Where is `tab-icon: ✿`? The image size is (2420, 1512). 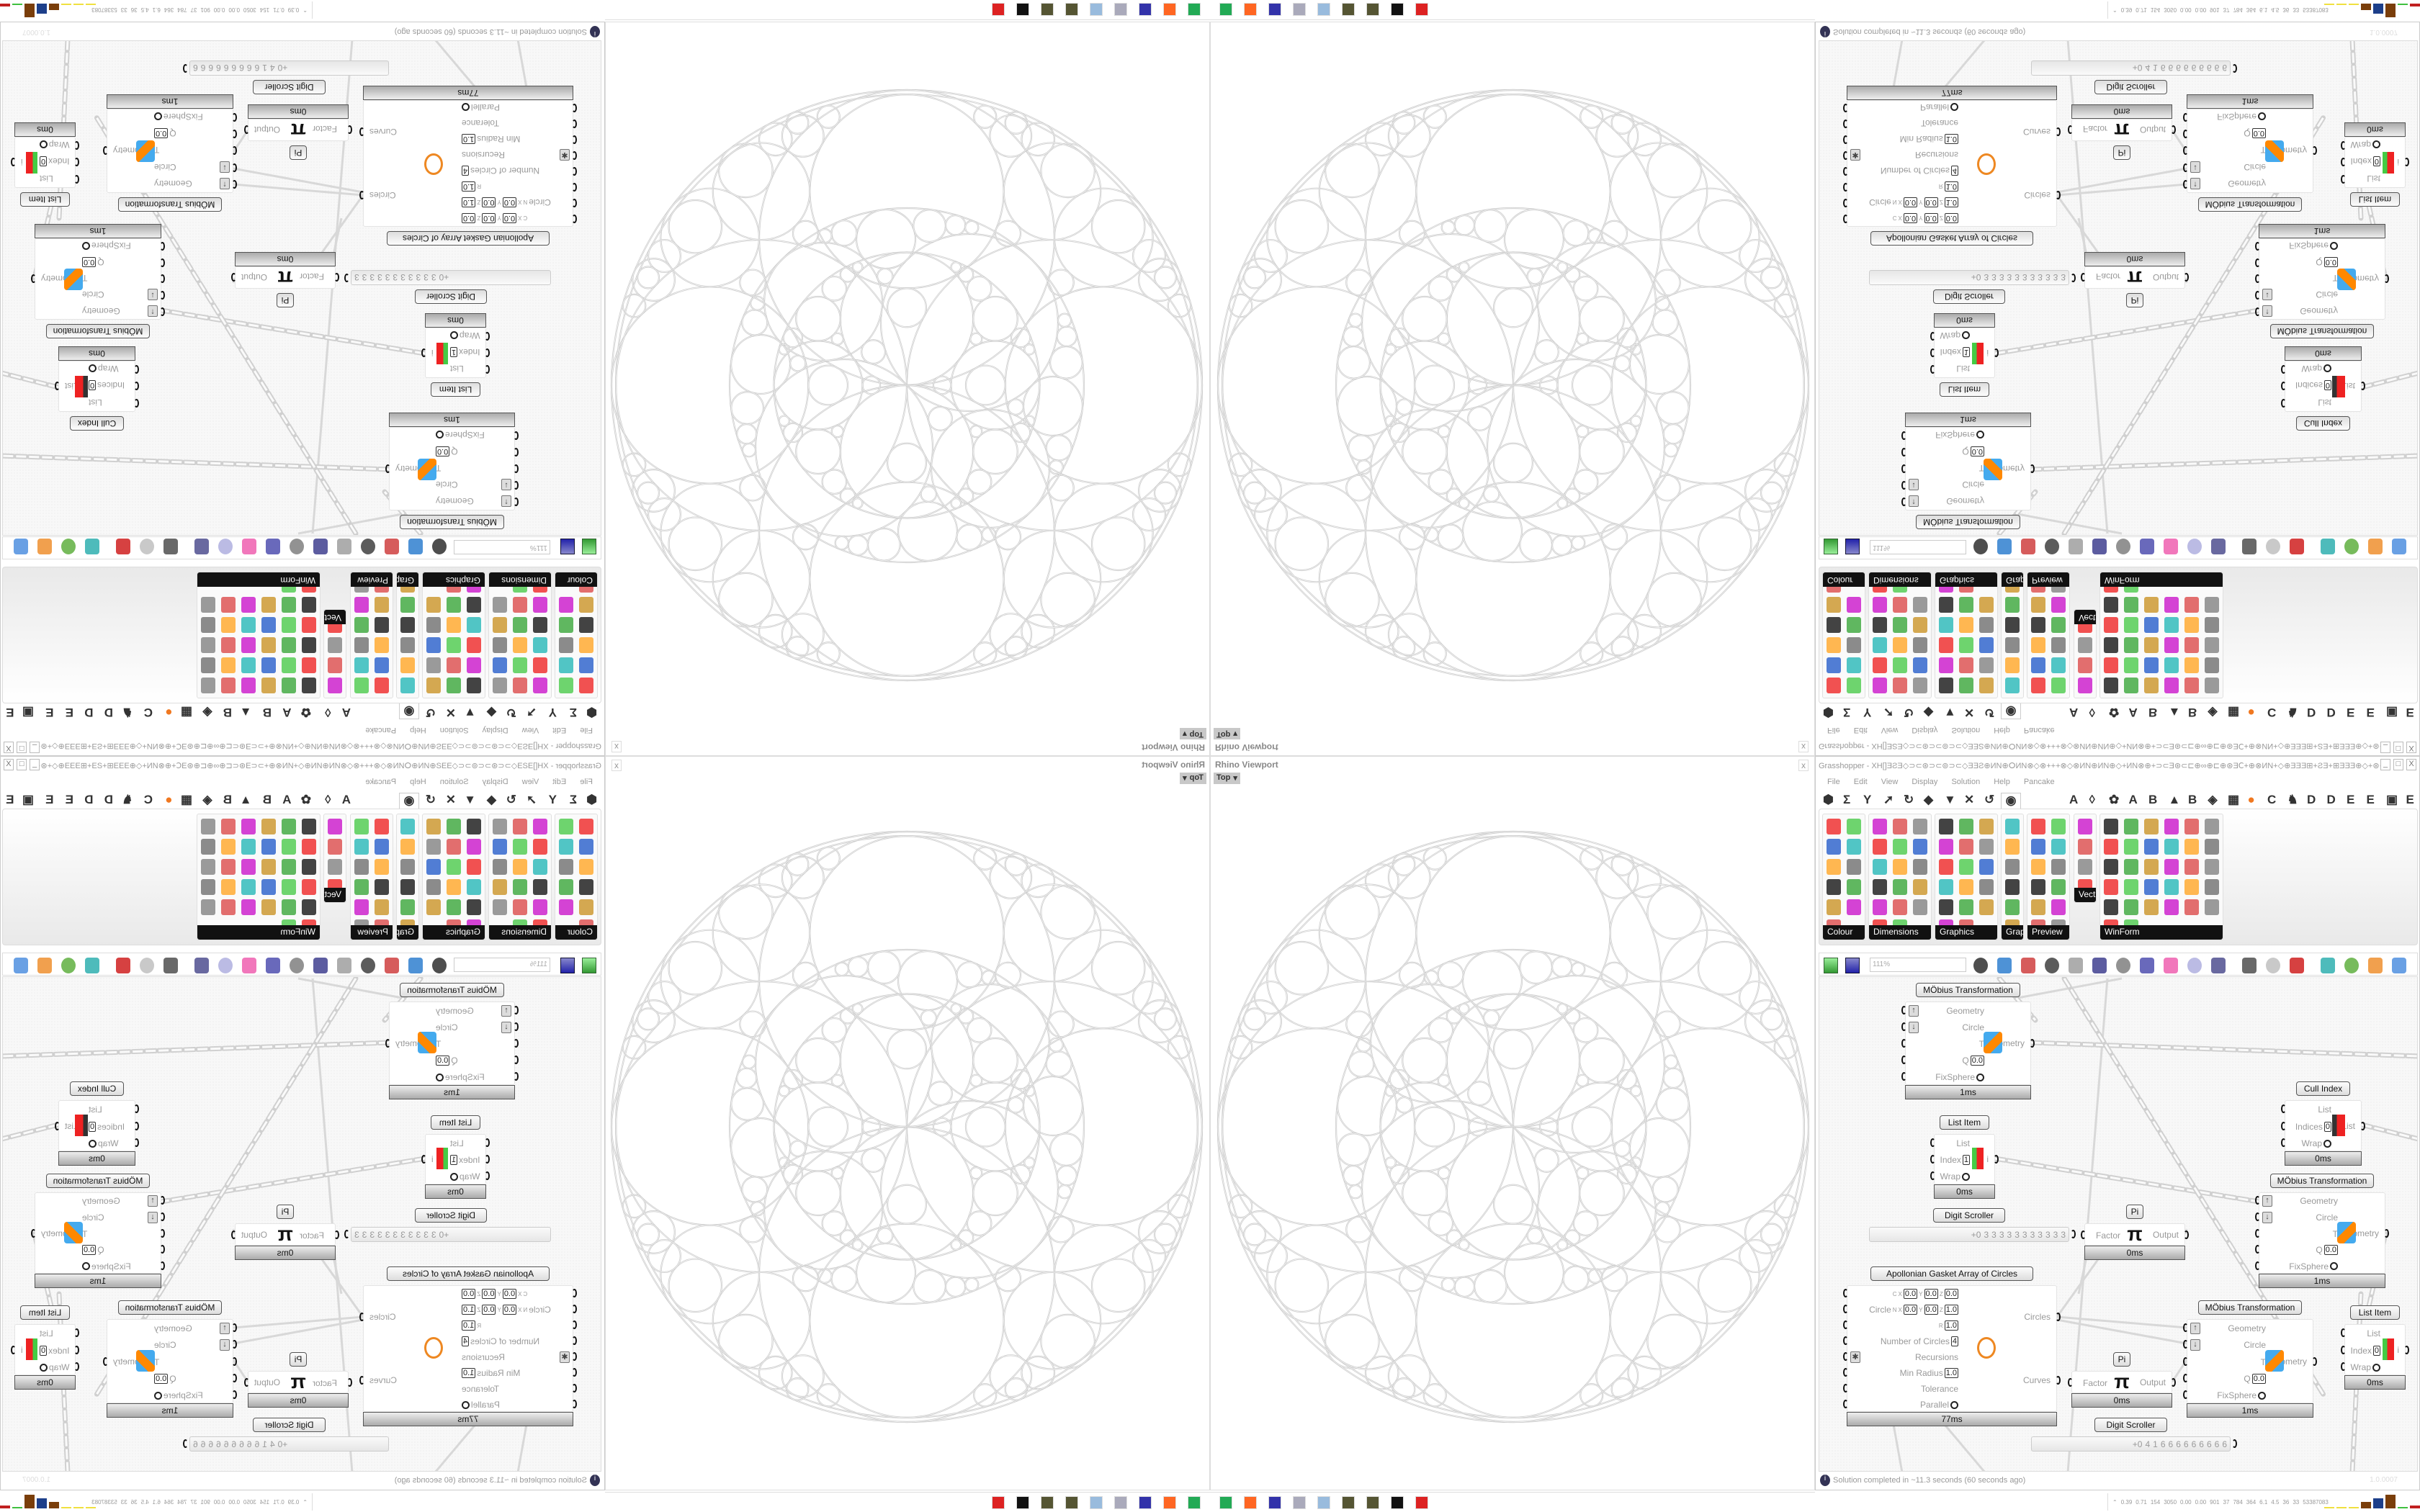 tab-icon: ✿ is located at coordinates (2114, 712).